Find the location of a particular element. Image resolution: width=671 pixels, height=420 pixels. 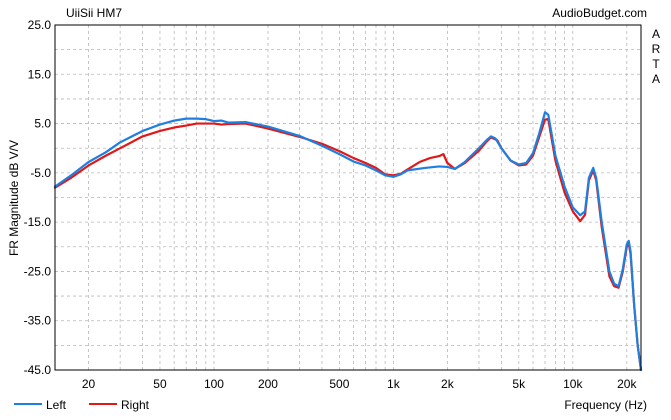

x-tick-label: 100 is located at coordinates (214, 384).